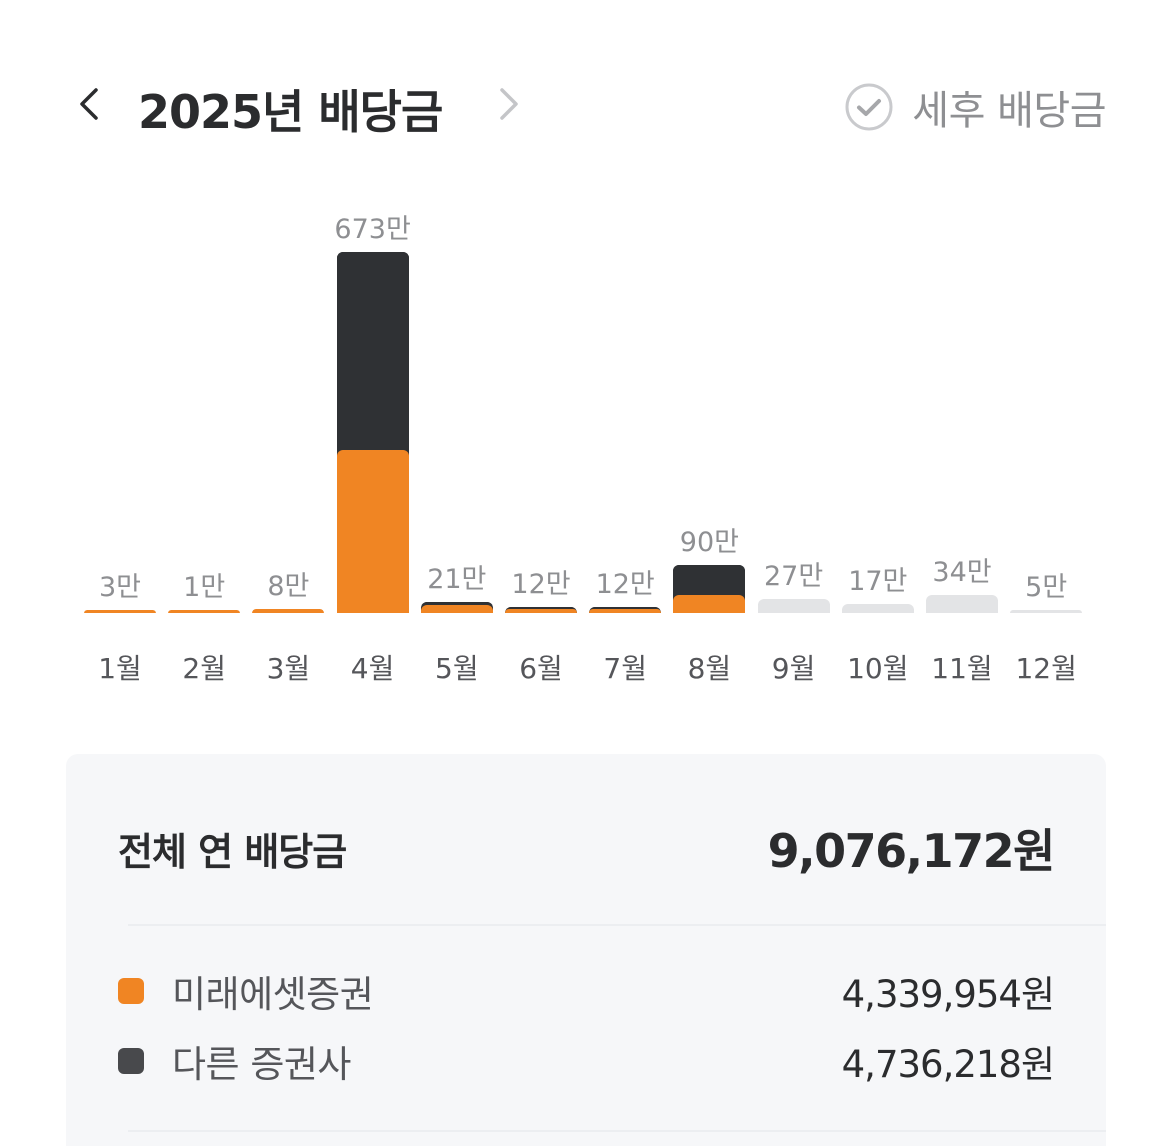 This screenshot has height=1146, width=1170. What do you see at coordinates (204, 450) in the screenshot?
I see `bar-column: 1만 2월` at bounding box center [204, 450].